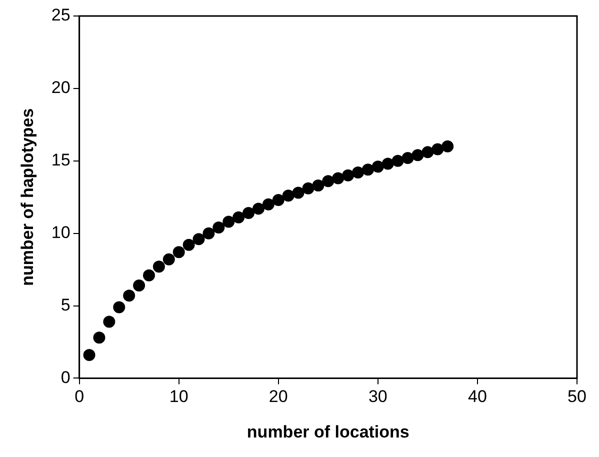  I want to click on y-axis-title: number of haplotypes, so click(27, 197).